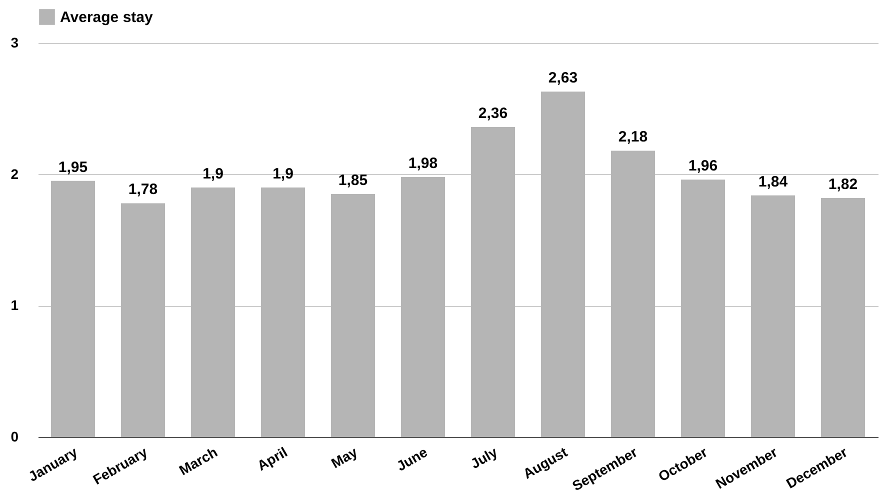  Describe the element at coordinates (14, 436) in the screenshot. I see `y-tick-label: 0` at that location.